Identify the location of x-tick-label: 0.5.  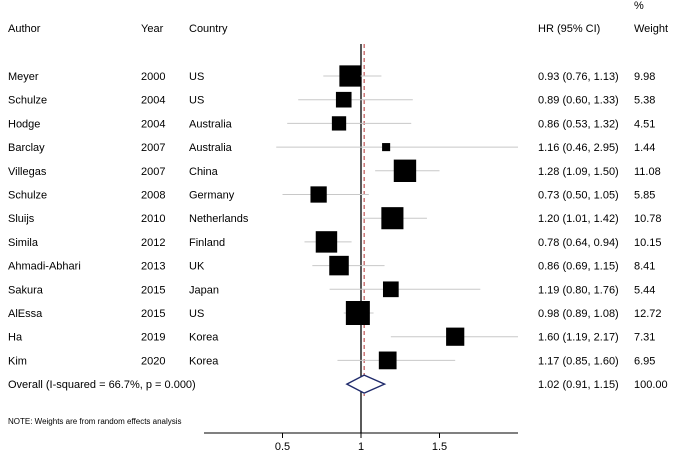
(282, 446).